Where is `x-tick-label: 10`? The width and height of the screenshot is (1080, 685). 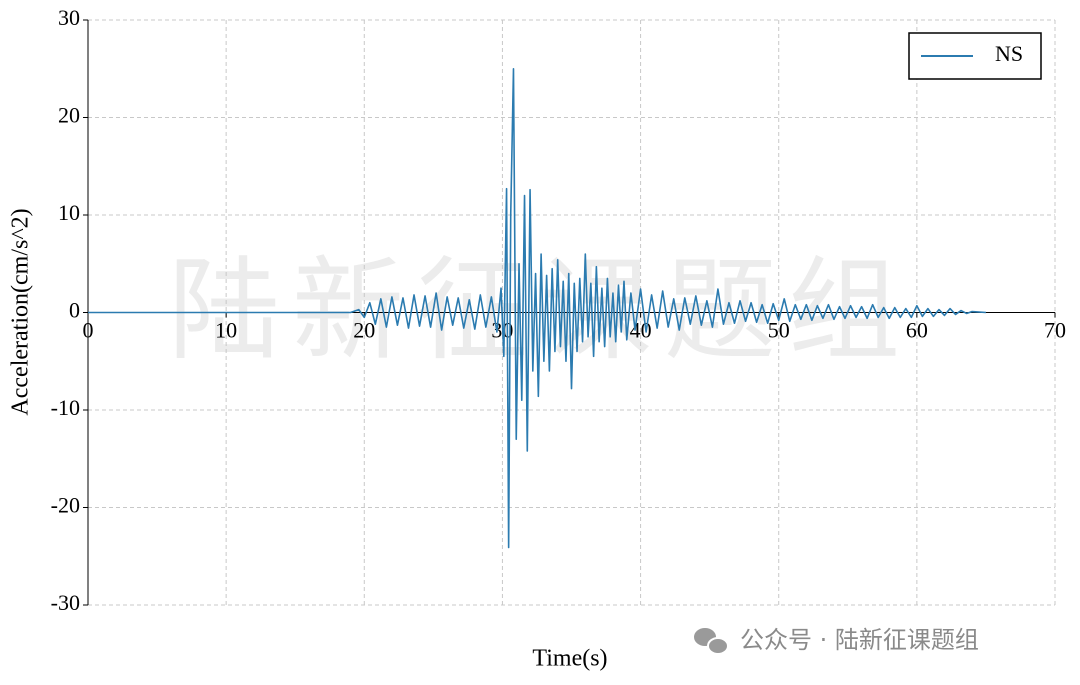 x-tick-label: 10 is located at coordinates (226, 330).